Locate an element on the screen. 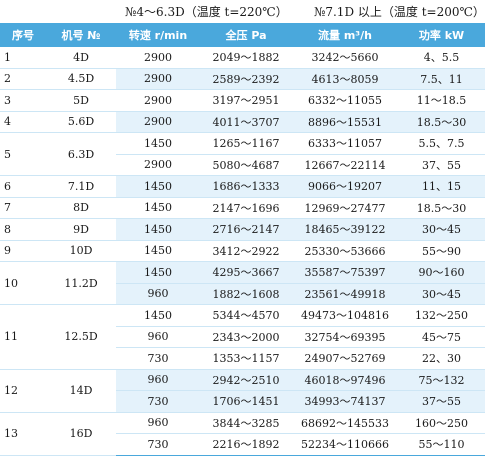 The width and height of the screenshot is (485, 456). cell-pressure: 2343～2000 is located at coordinates (246, 337).